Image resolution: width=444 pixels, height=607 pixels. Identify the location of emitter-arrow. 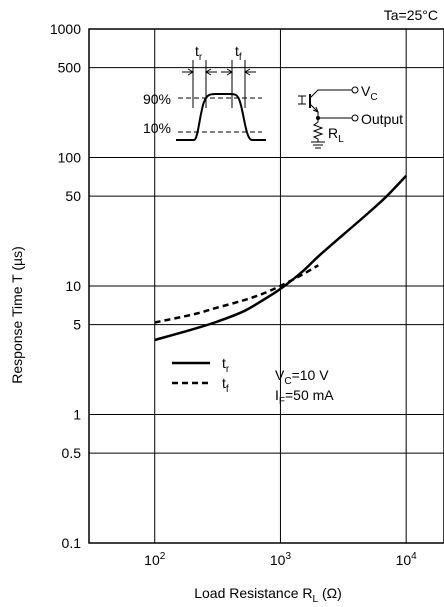
(315, 109).